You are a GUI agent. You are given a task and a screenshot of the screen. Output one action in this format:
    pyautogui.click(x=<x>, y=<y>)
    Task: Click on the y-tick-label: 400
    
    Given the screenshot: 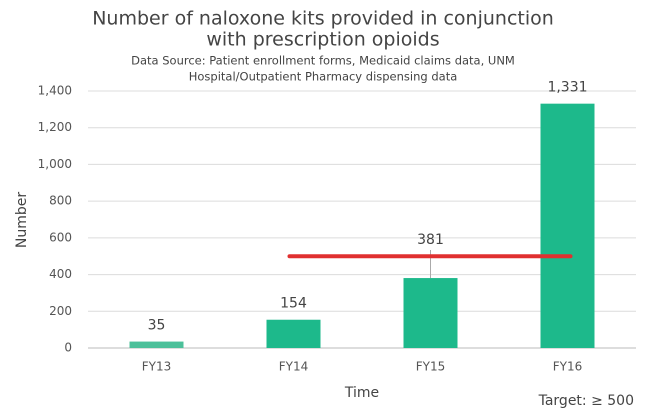 What is the action you would take?
    pyautogui.click(x=60, y=274)
    